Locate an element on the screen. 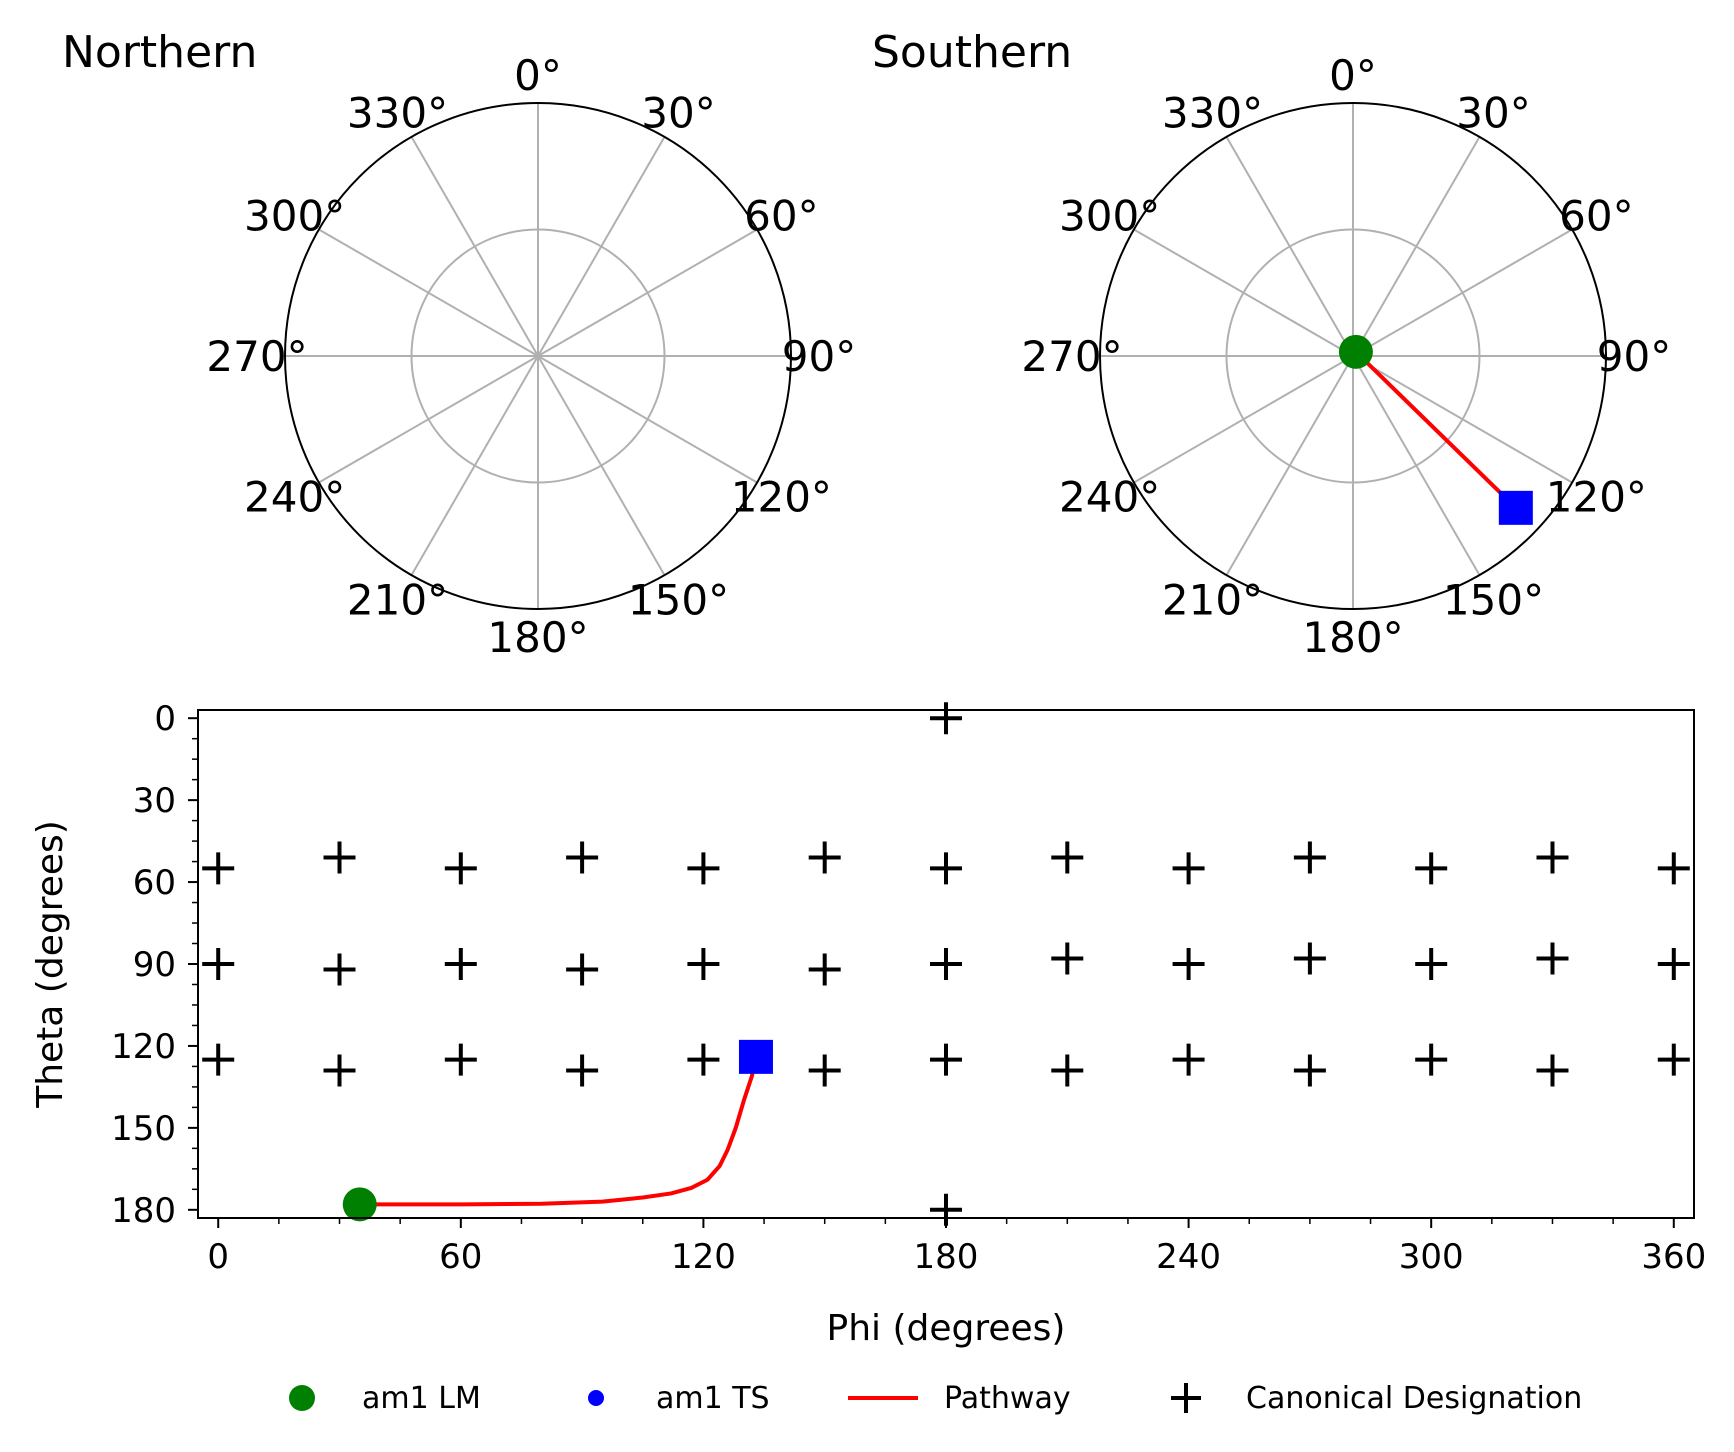 The height and width of the screenshot is (1452, 1734). lm-point is located at coordinates (359, 1204).